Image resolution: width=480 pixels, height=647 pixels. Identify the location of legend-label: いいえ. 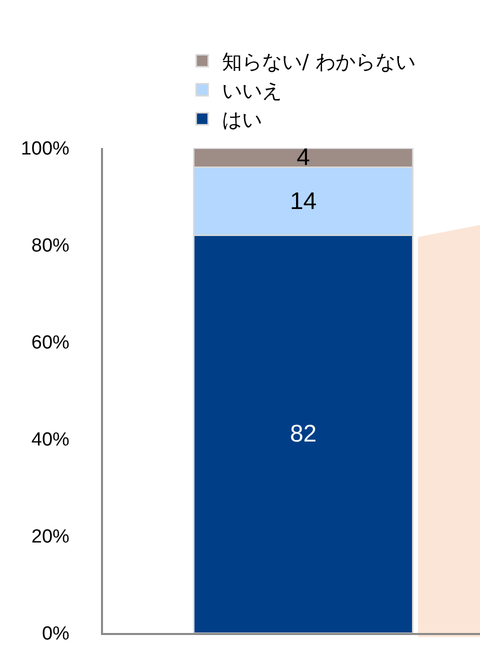
(252, 90).